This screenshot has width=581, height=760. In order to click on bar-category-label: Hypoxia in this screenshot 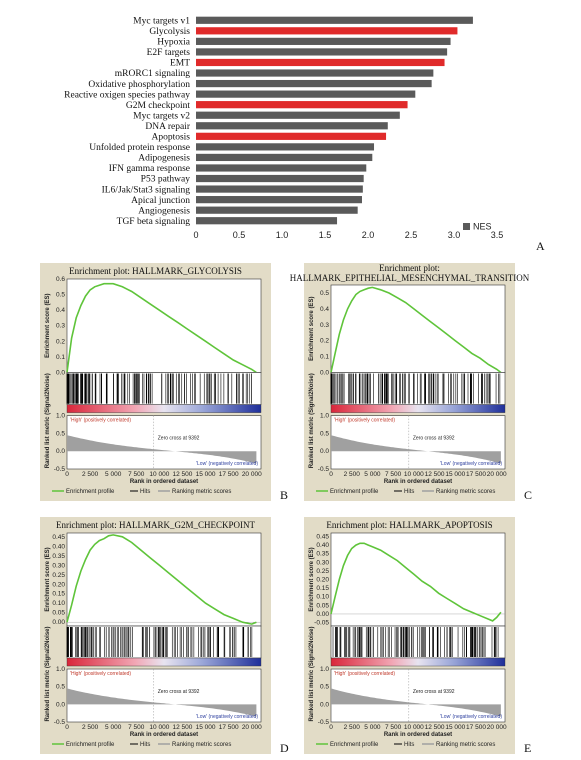, I will do `click(174, 43)`.